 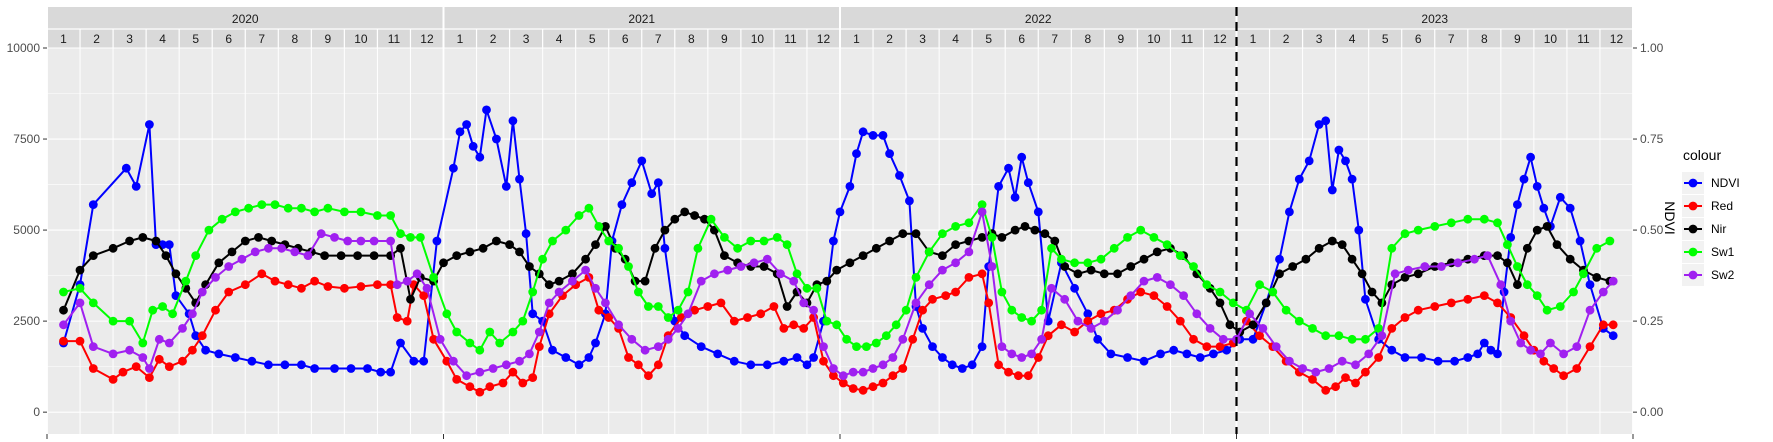 I want to click on year-strip-label: 2020, so click(x=245, y=19).